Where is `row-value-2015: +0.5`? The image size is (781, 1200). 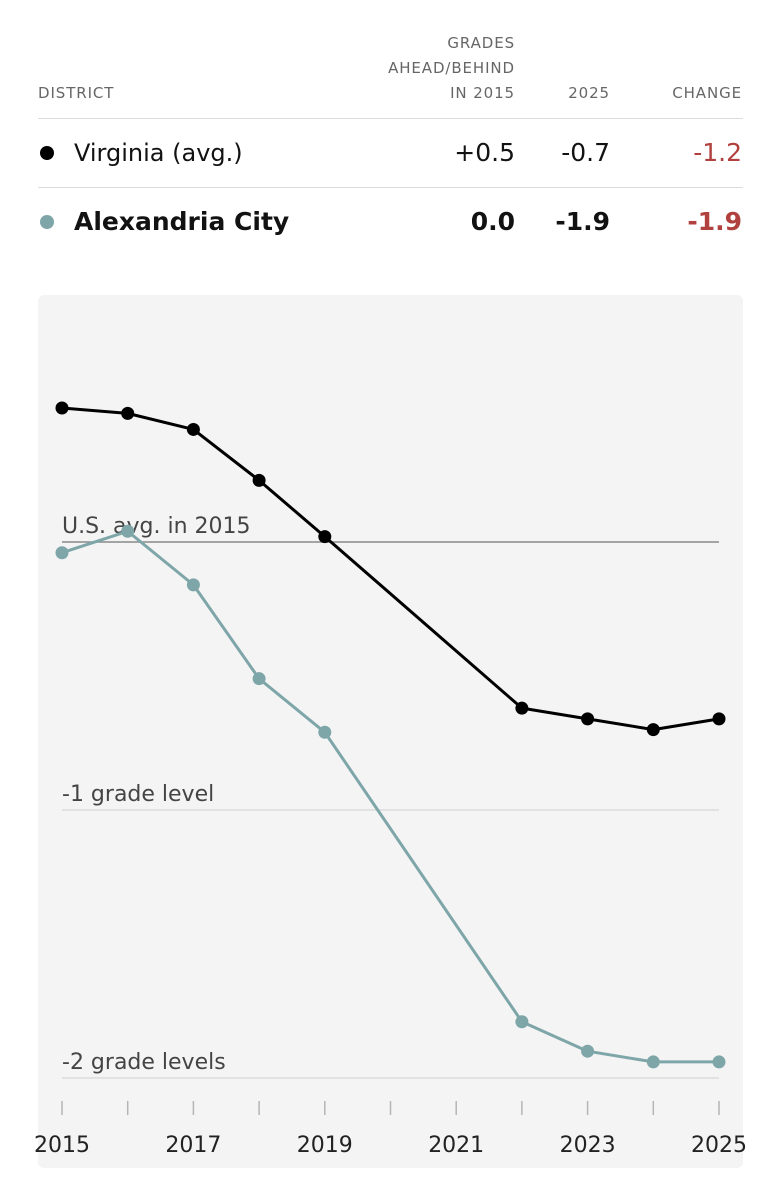
row-value-2015: +0.5 is located at coordinates (484, 152).